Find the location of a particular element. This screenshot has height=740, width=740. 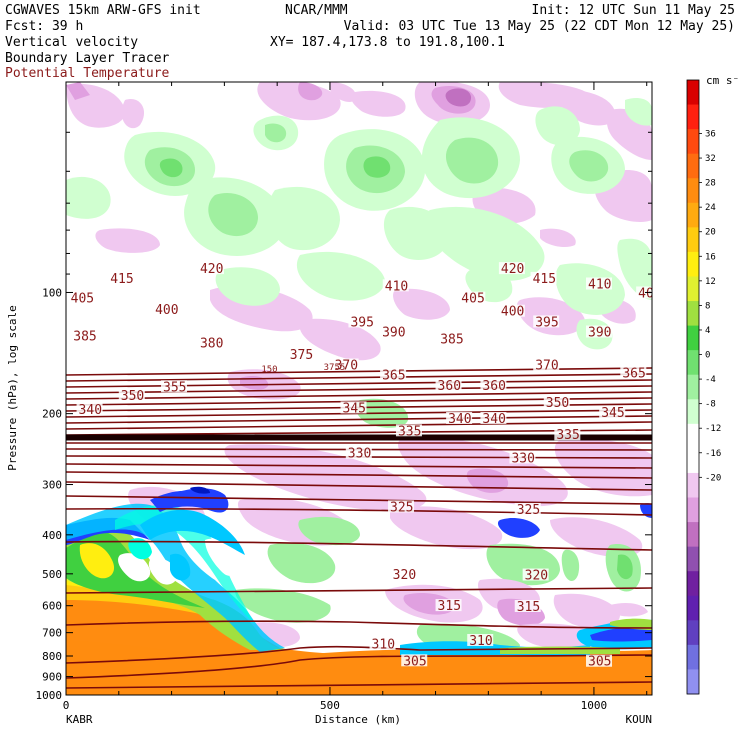

colorbar-label: 12 is located at coordinates (710, 282).